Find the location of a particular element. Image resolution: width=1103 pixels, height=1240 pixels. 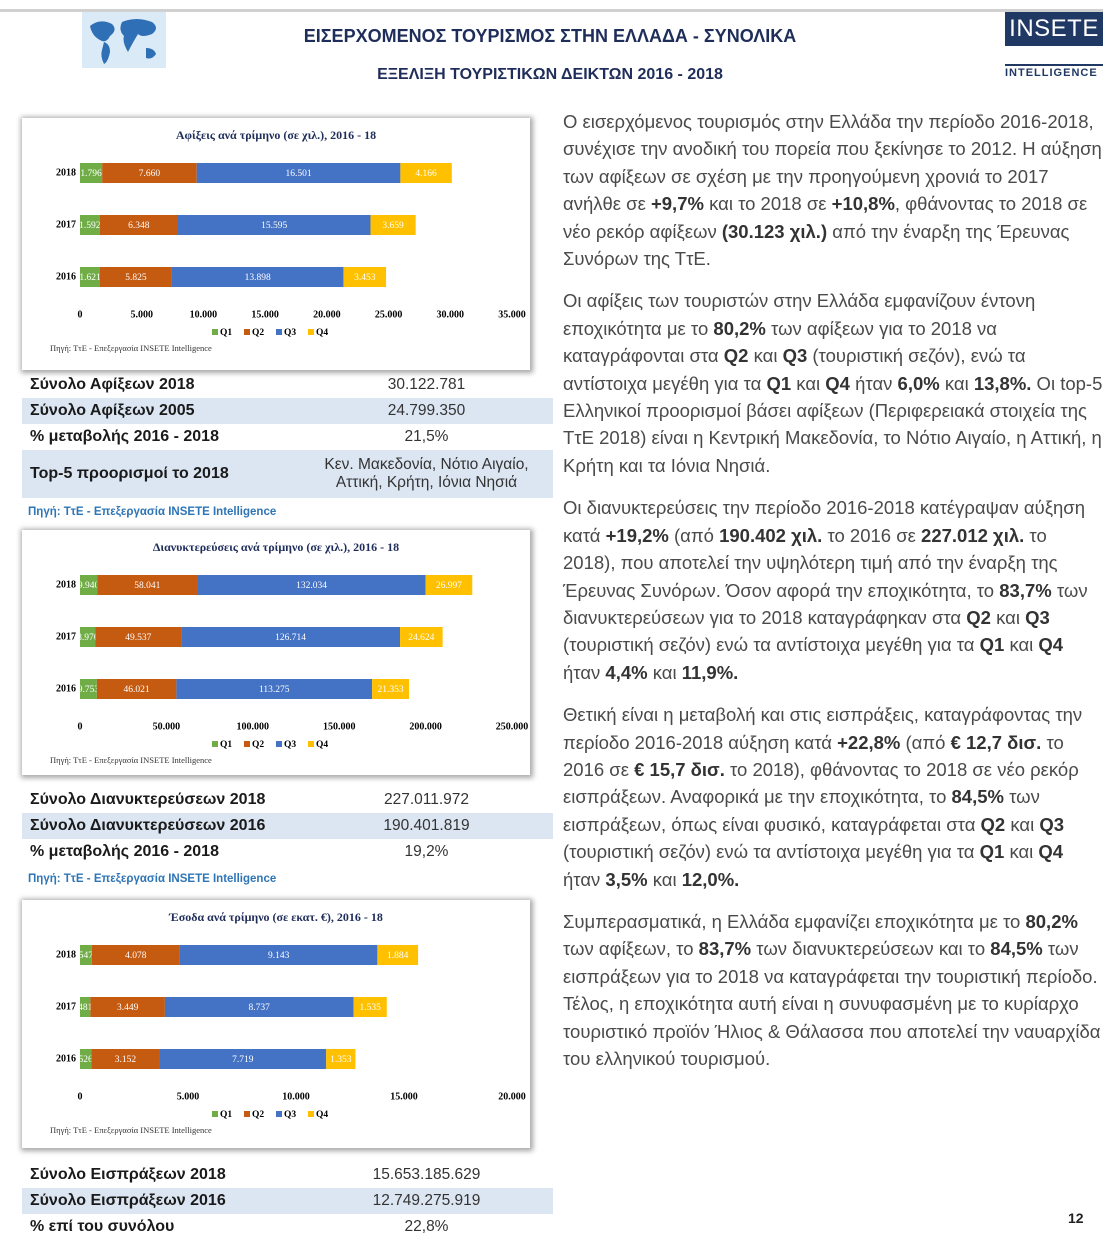

value-label: 526 is located at coordinates (86, 1060).